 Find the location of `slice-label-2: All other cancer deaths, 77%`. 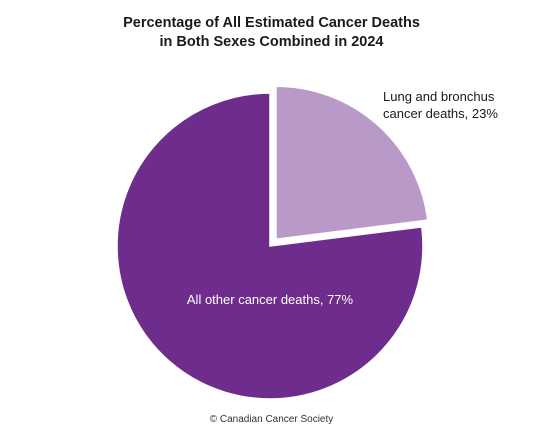

slice-label-2: All other cancer deaths, 77% is located at coordinates (270, 299).